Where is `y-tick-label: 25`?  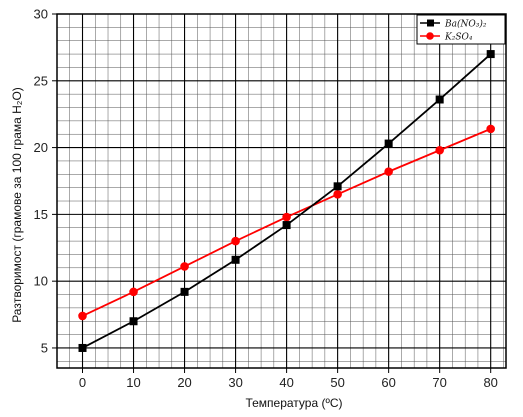
y-tick-label: 25 is located at coordinates (41, 80).